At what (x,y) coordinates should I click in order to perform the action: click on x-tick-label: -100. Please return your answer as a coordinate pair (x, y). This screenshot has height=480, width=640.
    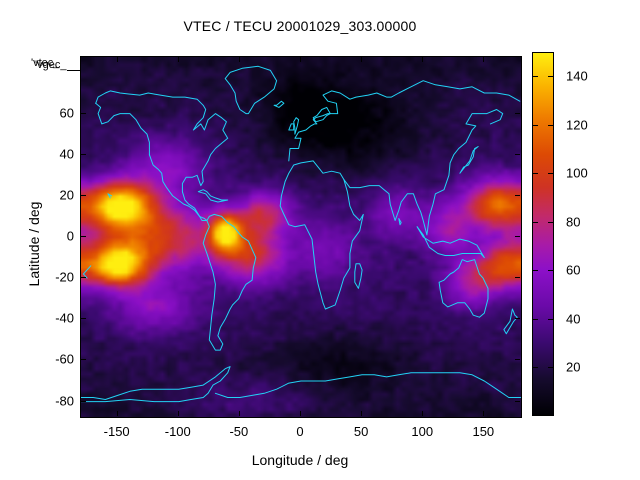
    Looking at the image, I should click on (177, 431).